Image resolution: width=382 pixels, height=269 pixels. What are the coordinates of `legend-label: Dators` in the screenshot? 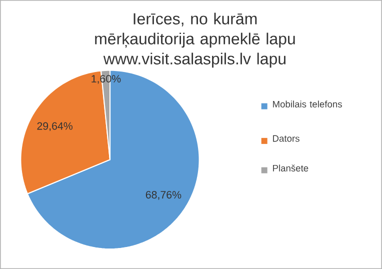 It's located at (286, 138).